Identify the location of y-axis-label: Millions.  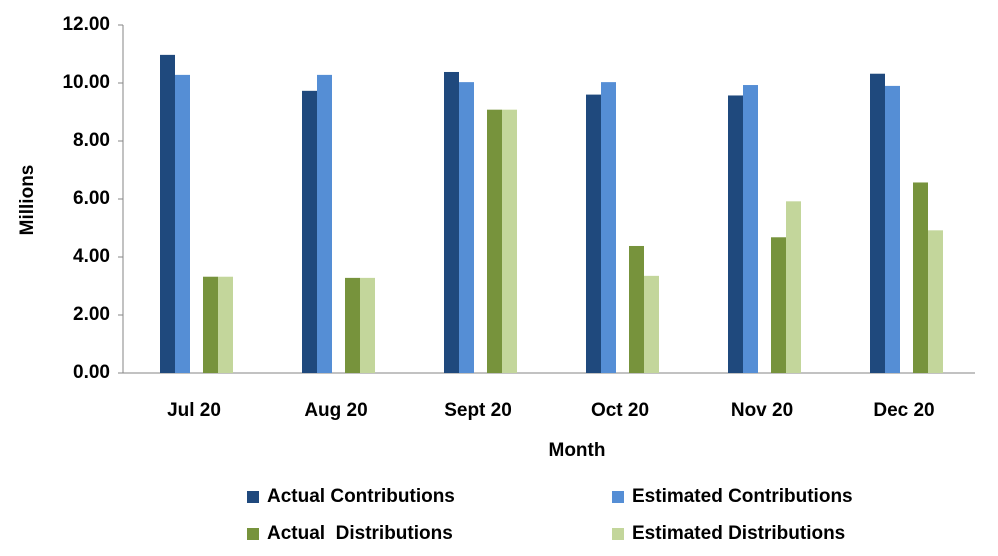
(27, 200).